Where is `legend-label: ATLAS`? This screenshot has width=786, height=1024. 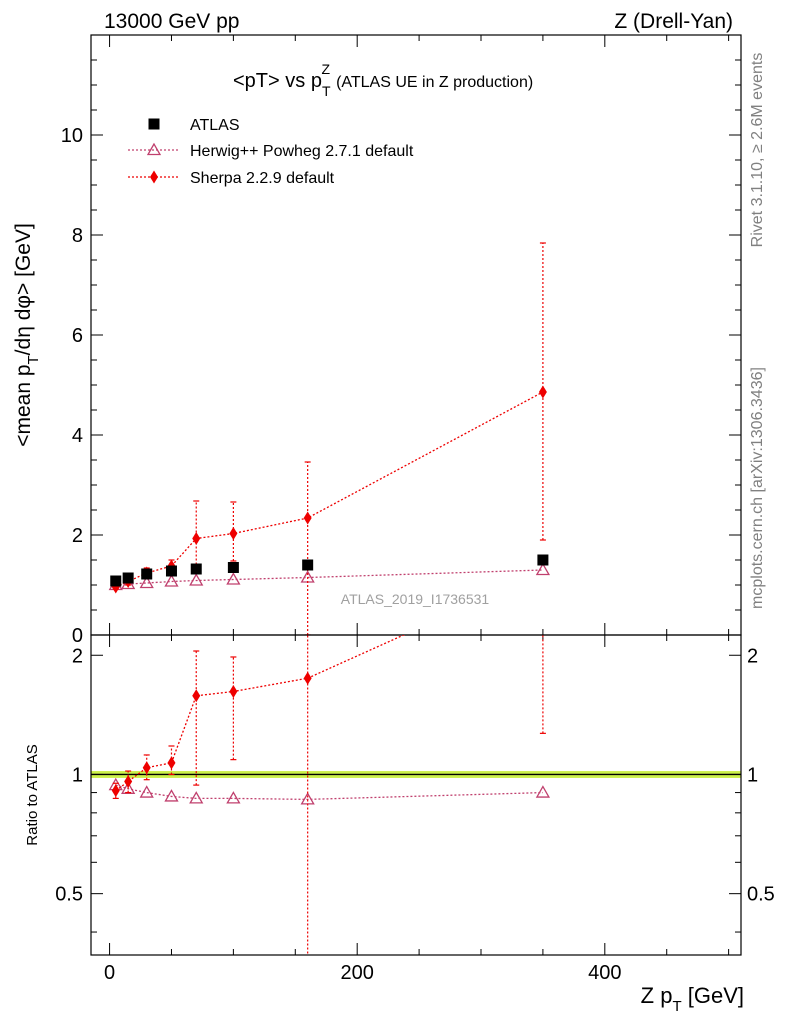
legend-label: ATLAS is located at coordinates (215, 125).